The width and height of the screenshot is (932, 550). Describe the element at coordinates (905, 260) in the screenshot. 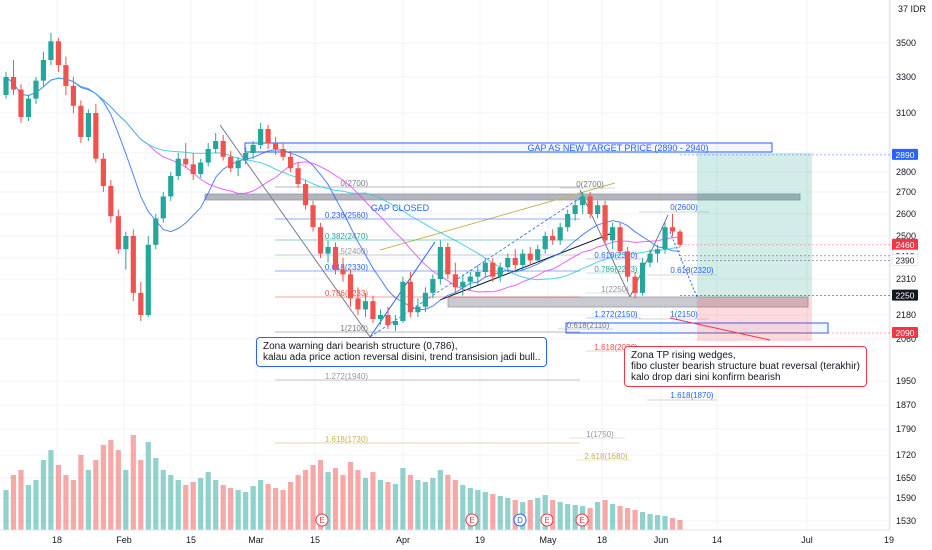

I see `price-tag-3: 2390` at that location.